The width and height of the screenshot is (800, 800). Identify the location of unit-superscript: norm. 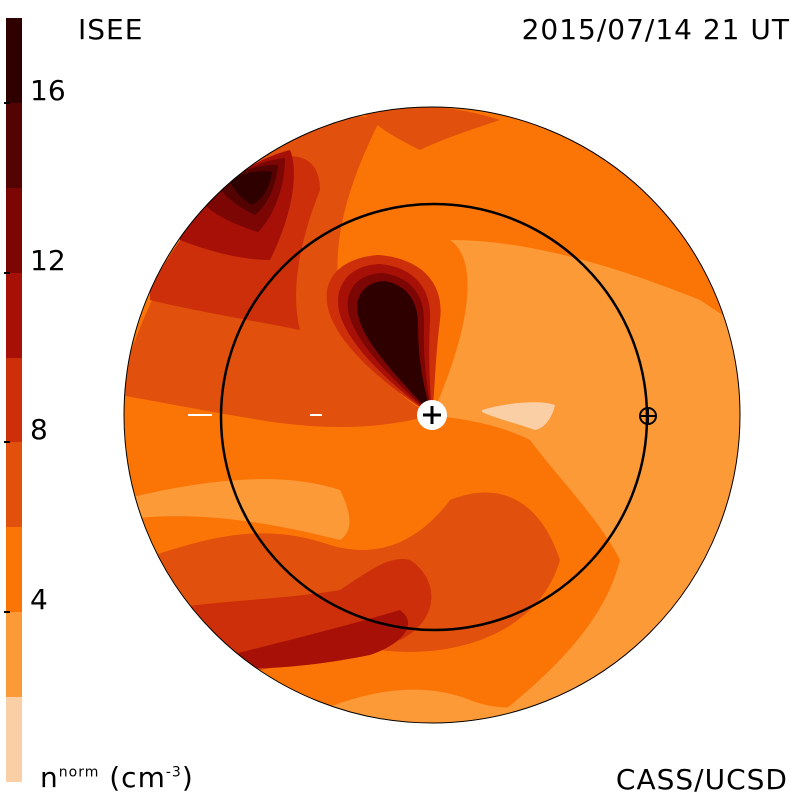
(79, 772).